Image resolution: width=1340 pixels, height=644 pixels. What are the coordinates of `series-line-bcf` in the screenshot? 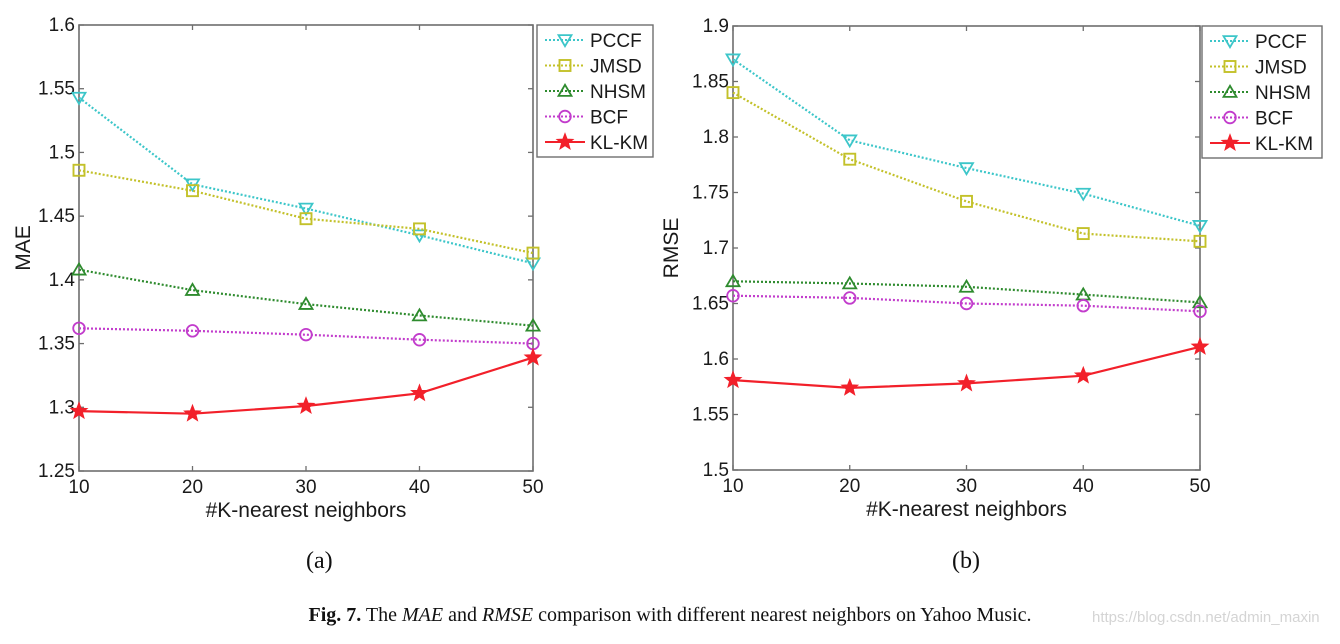 It's located at (966, 303).